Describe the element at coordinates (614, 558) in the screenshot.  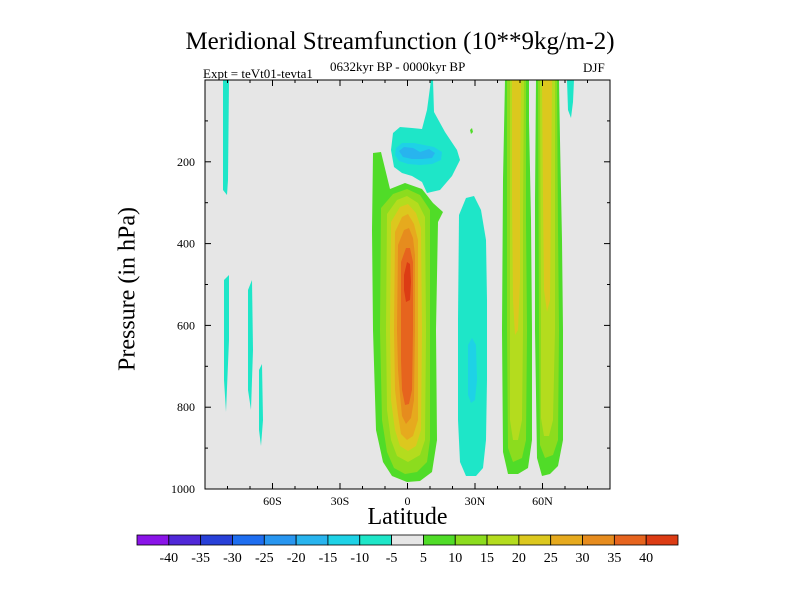
I see `colorbar-label: 35` at that location.